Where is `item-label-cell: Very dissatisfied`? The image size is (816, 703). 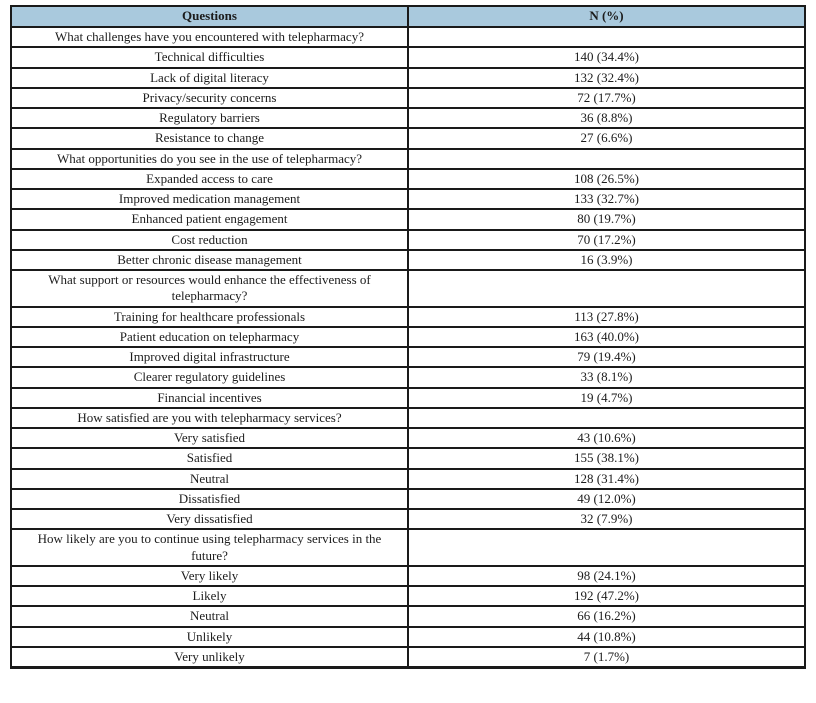
item-label-cell: Very dissatisfied is located at coordinates (209, 519).